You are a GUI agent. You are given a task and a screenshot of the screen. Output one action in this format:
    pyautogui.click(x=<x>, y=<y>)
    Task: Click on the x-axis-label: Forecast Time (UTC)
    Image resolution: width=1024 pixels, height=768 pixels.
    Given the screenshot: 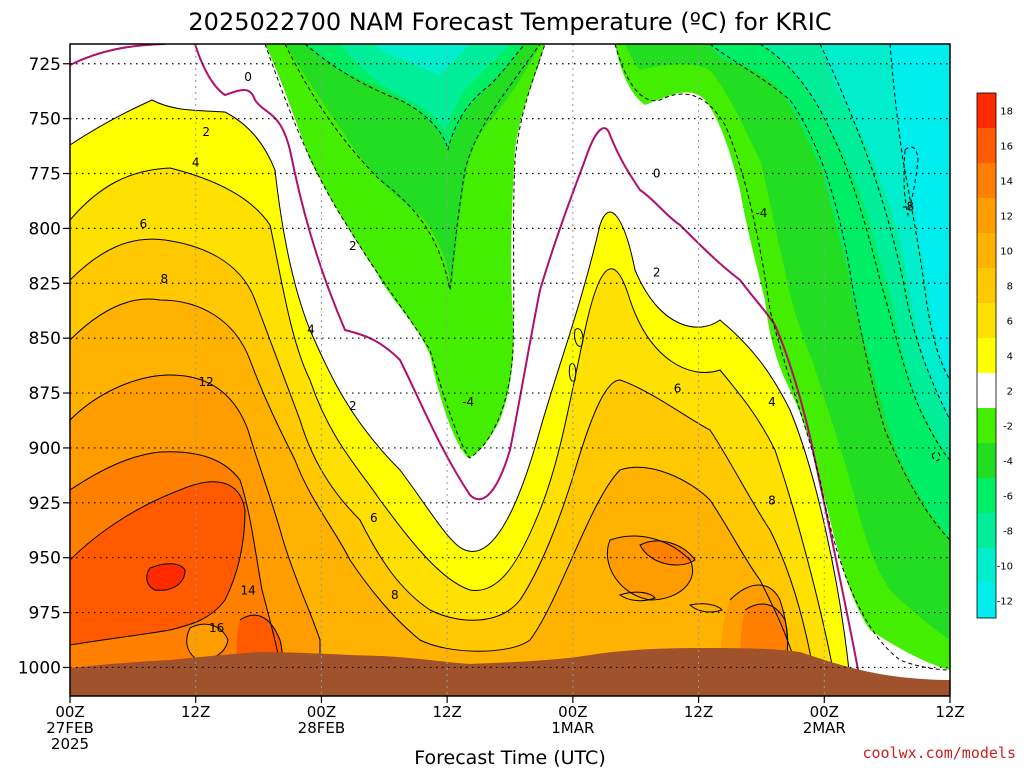 What is the action you would take?
    pyautogui.click(x=509, y=757)
    